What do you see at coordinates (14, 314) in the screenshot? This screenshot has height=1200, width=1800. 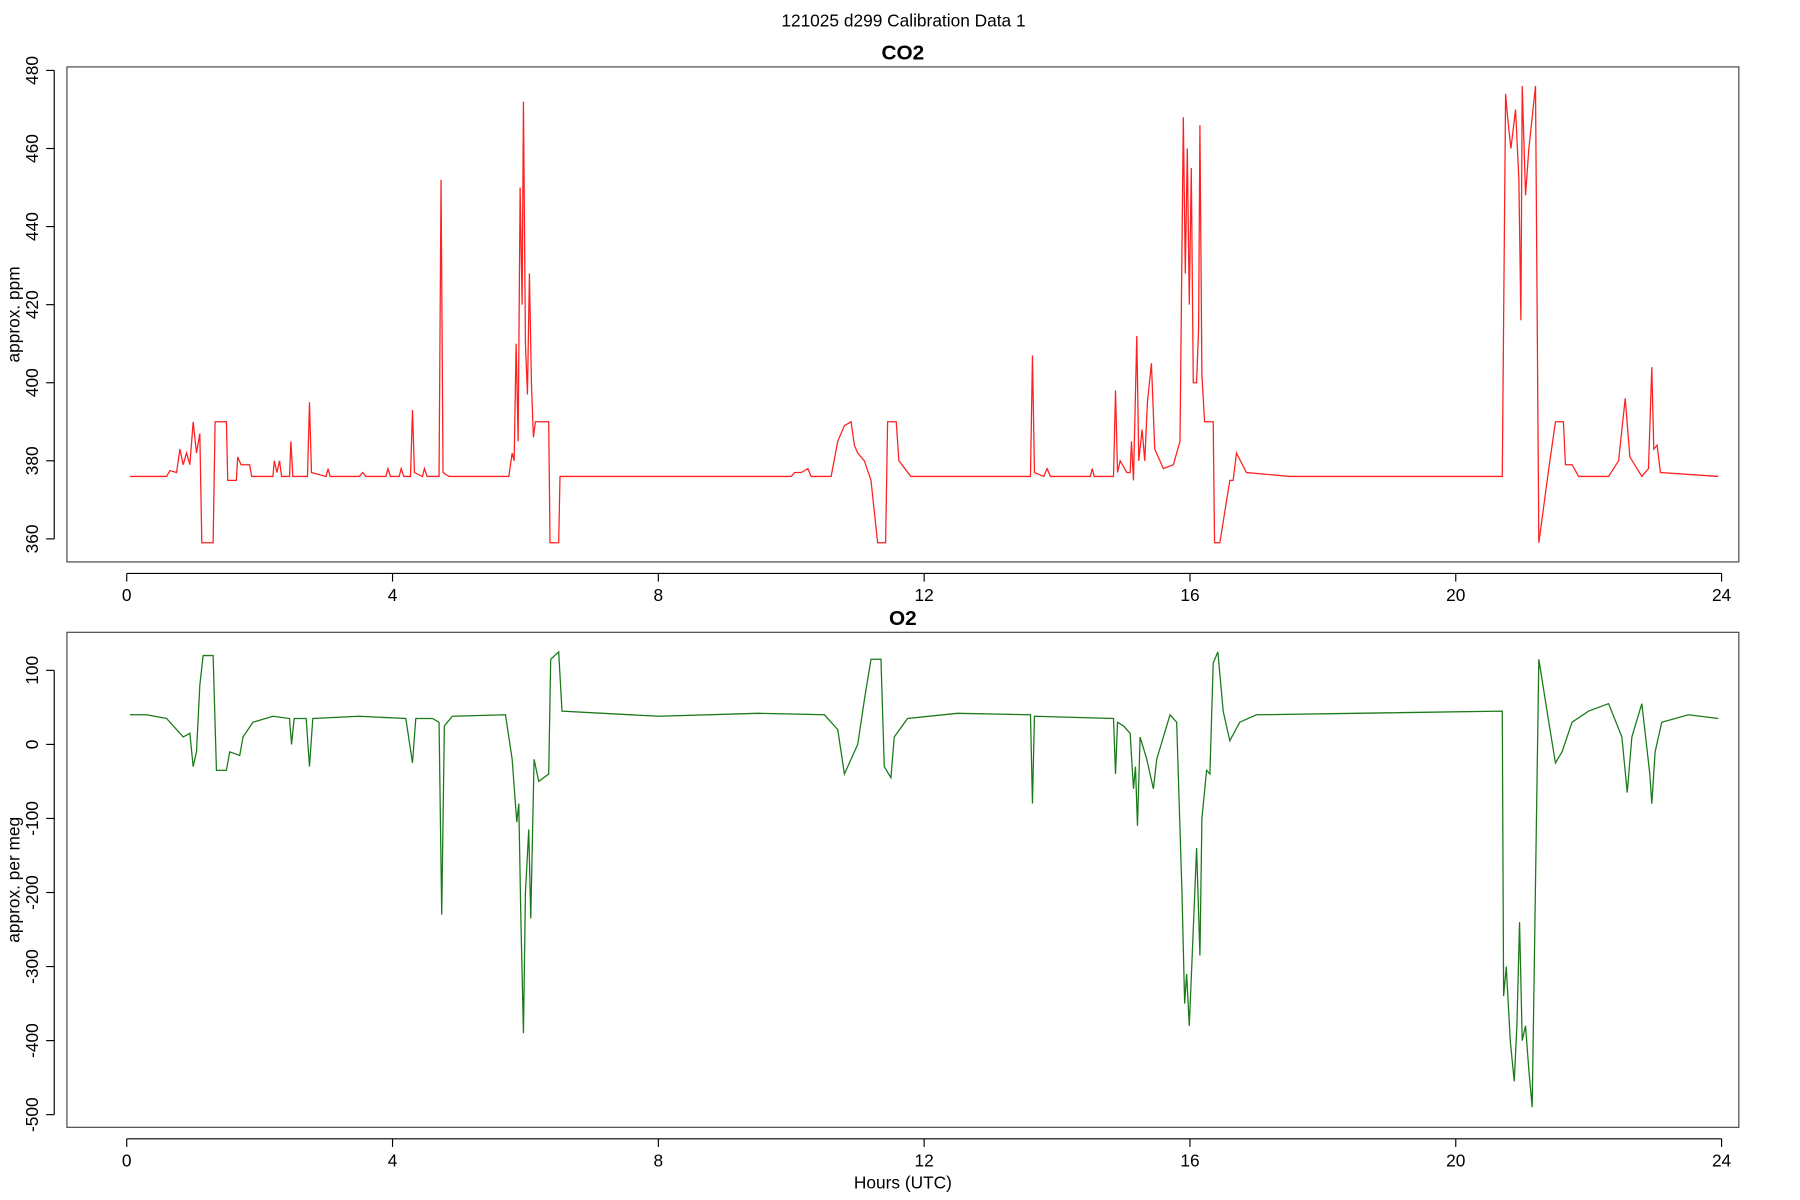 I see `y-axis-label: approx. ppm` at bounding box center [14, 314].